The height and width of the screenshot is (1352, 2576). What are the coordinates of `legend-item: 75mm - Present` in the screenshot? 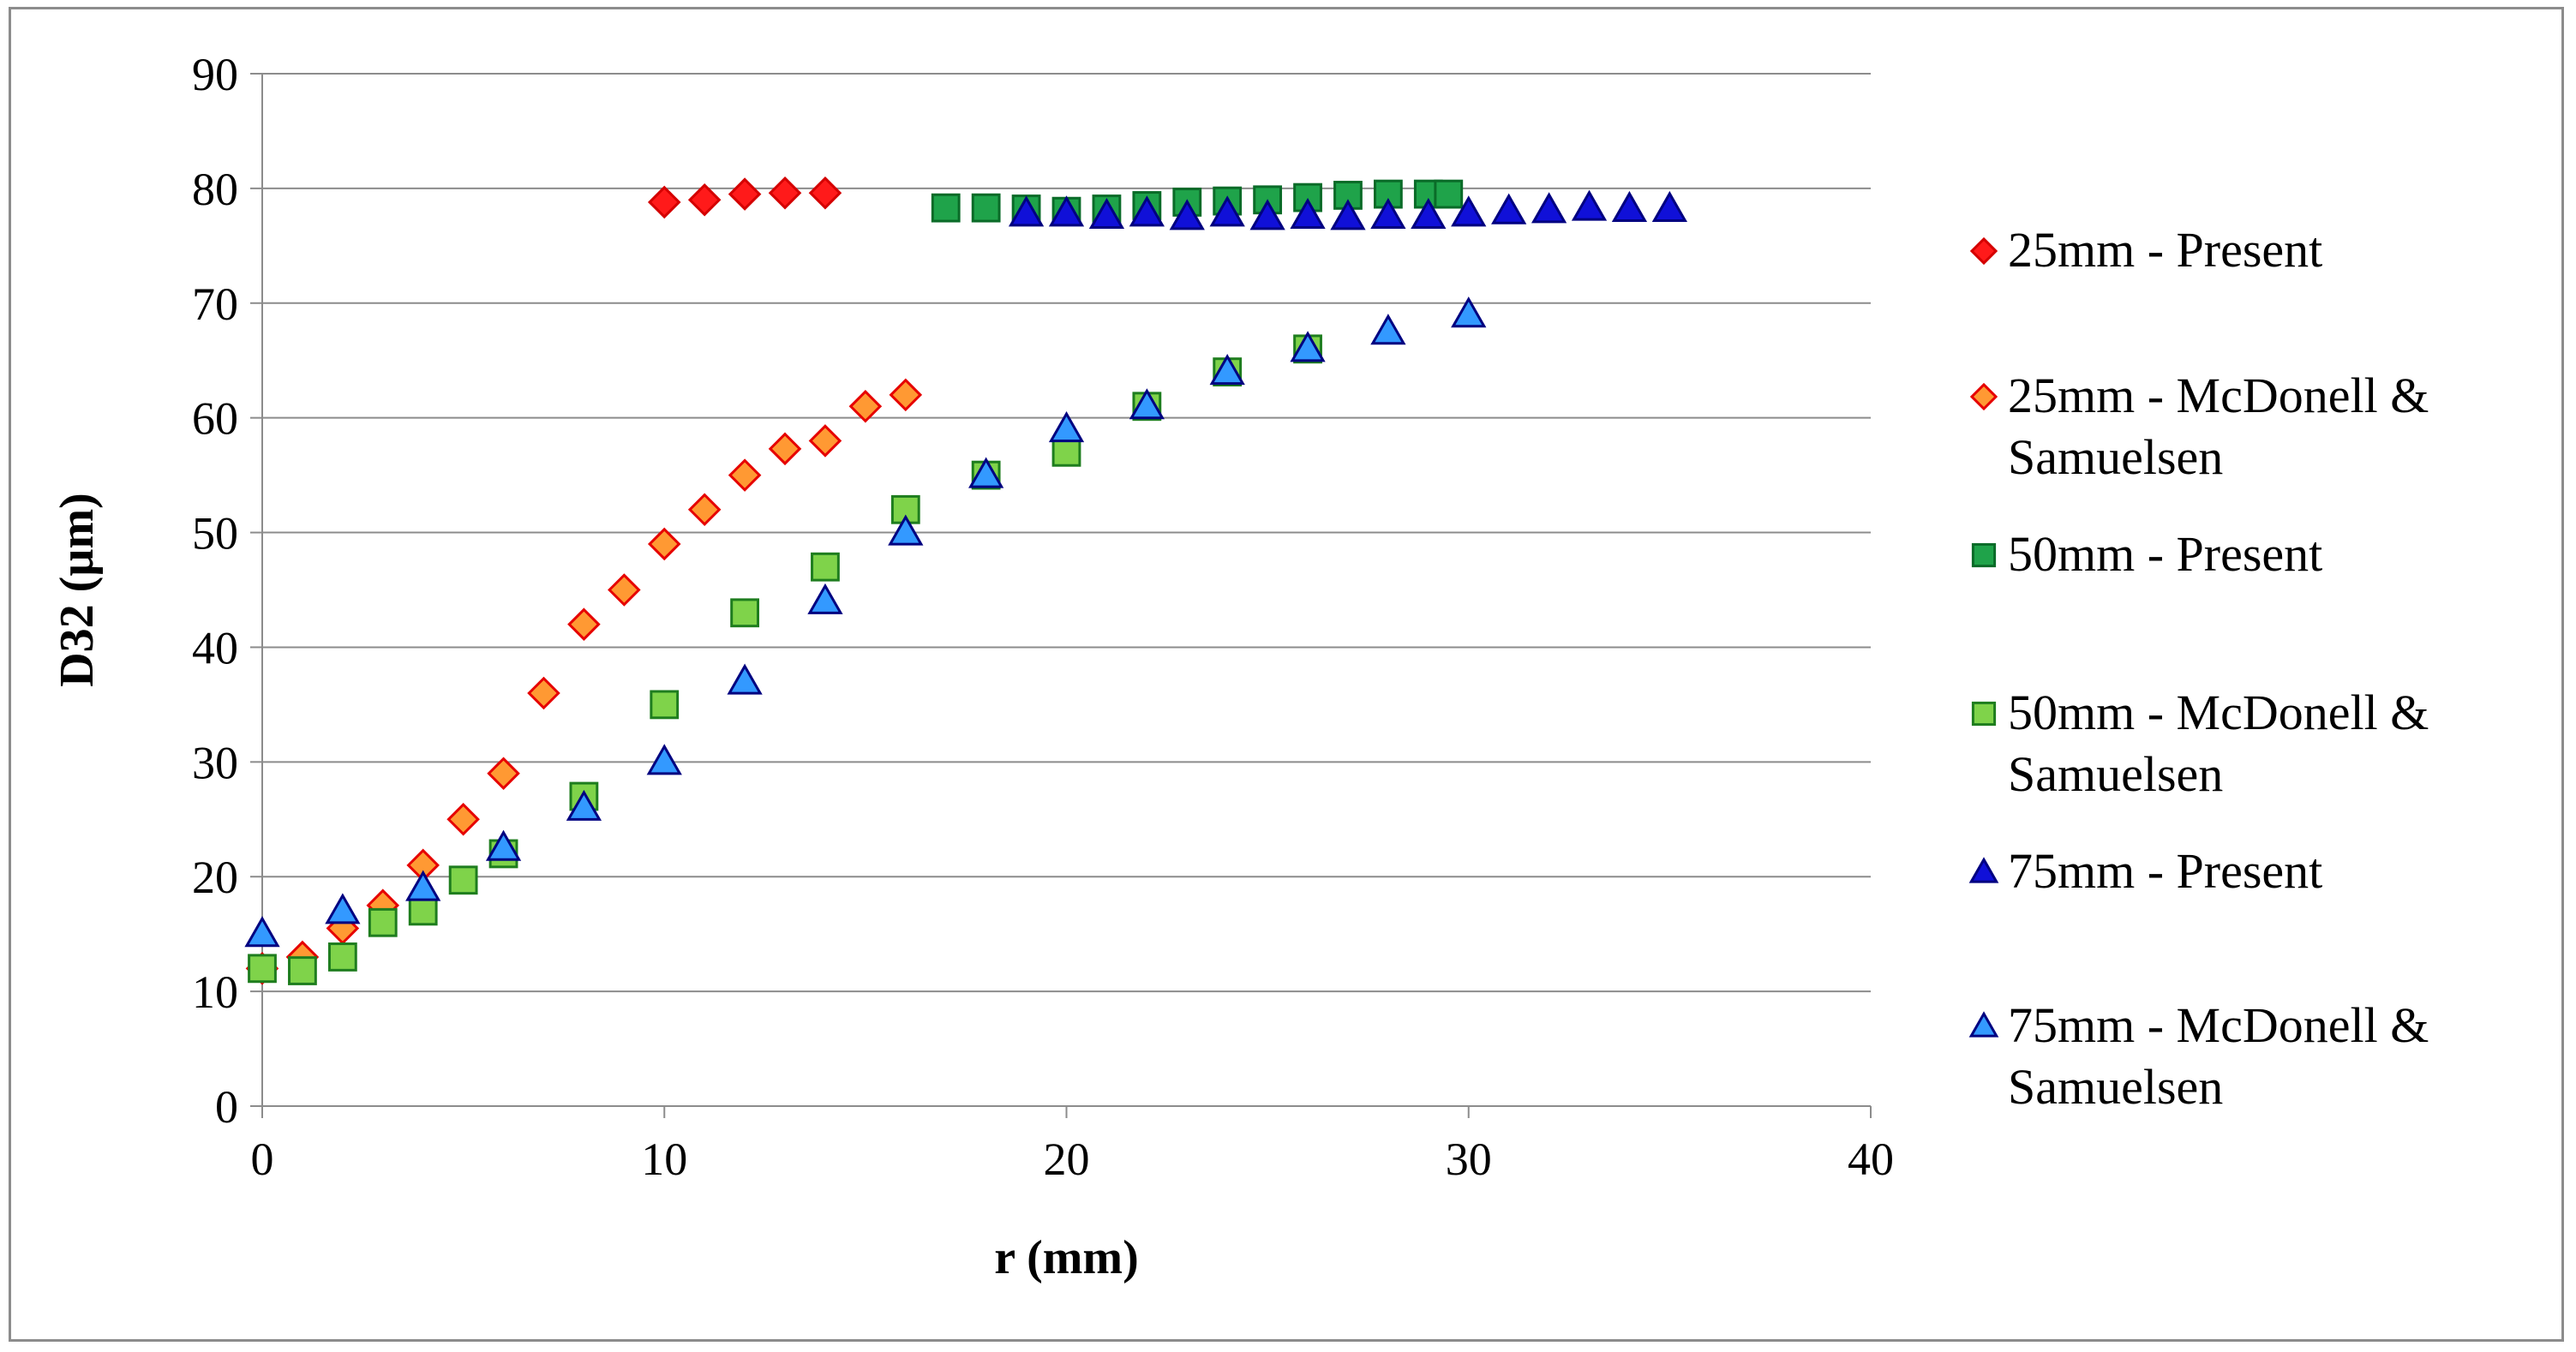 It's located at (2145, 871).